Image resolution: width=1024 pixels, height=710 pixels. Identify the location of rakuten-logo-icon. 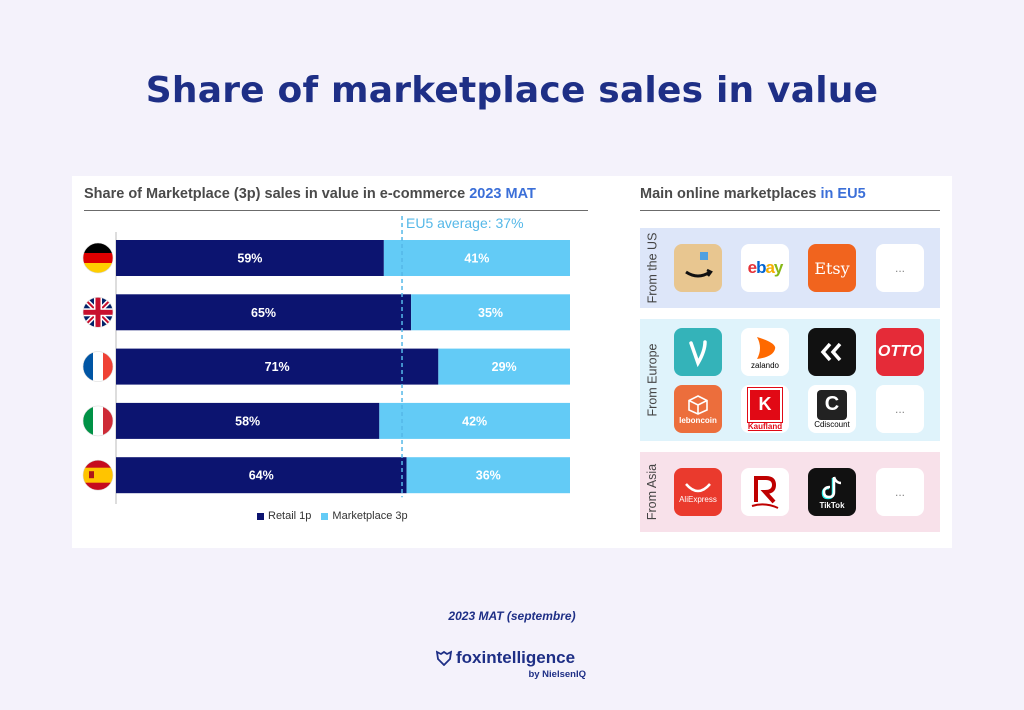
(765, 492).